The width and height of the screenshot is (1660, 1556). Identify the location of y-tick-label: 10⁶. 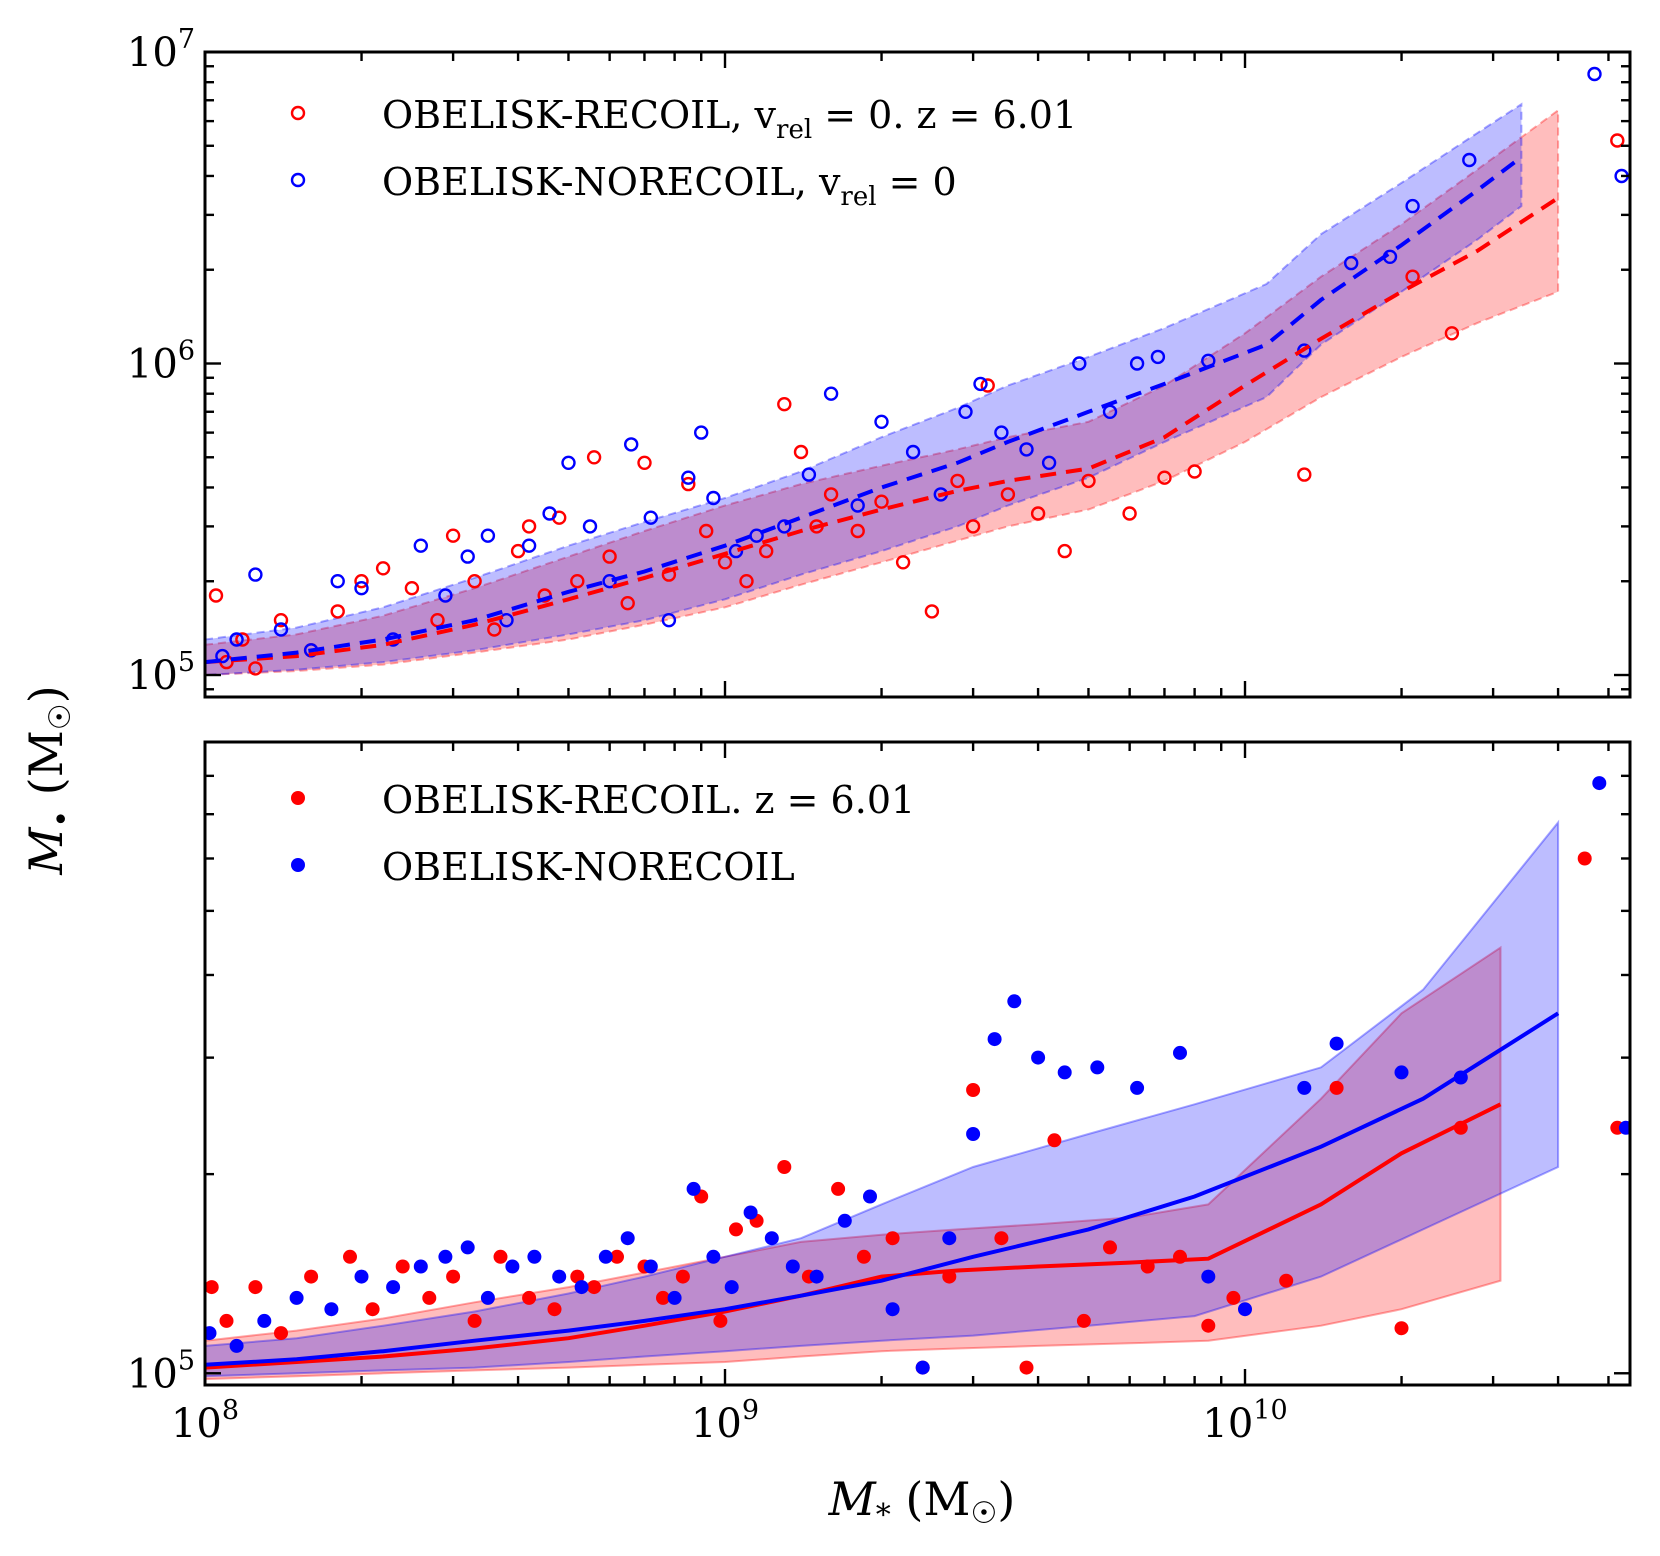
(161, 362).